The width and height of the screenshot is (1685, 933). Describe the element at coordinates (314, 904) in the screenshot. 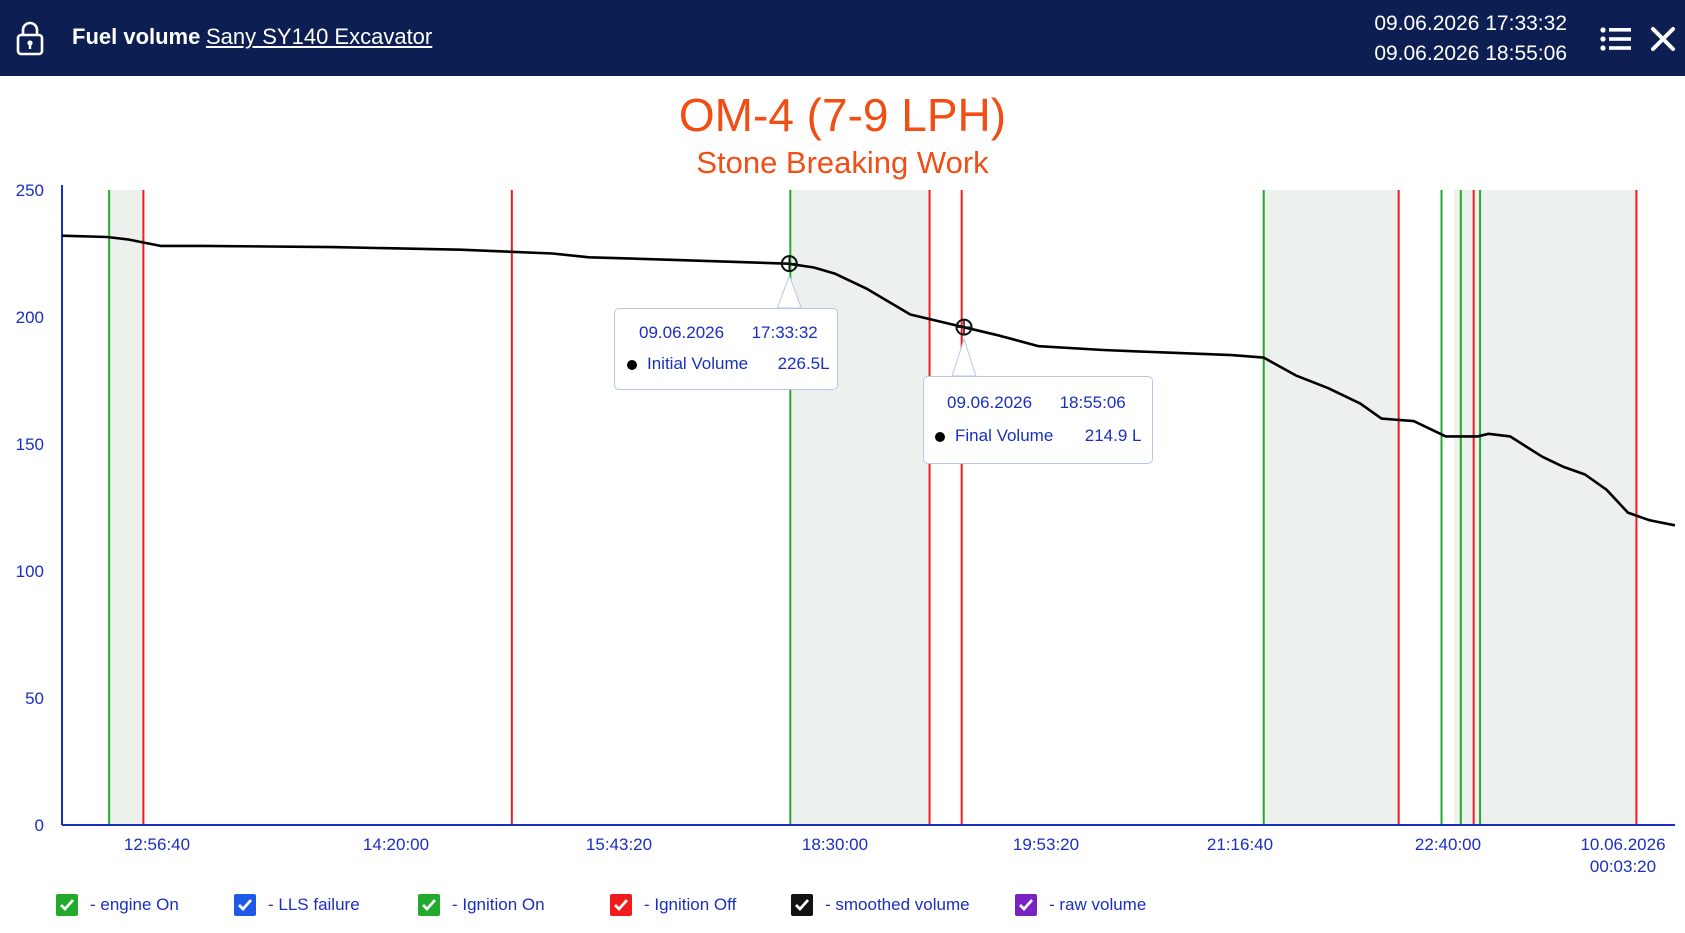

I see `legend-label: - LLS failure` at that location.